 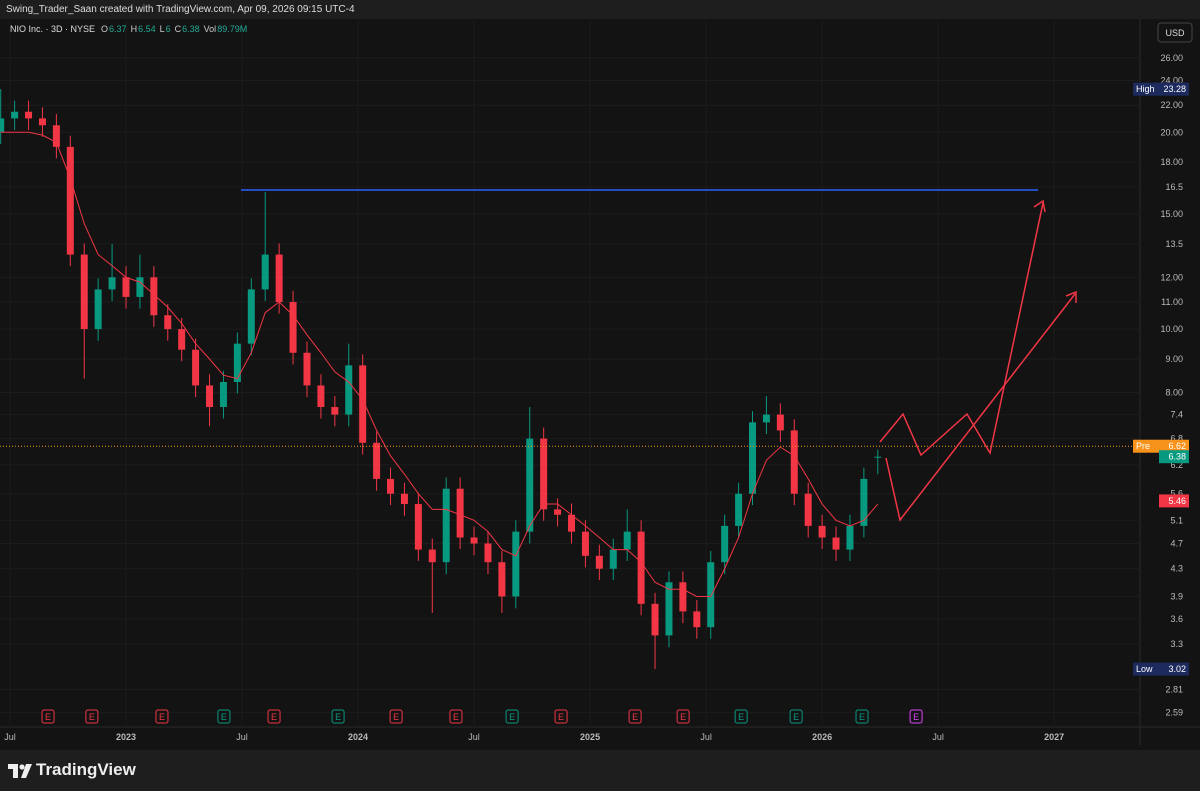 I want to click on y-tick-label: 5.1, so click(x=1176, y=520).